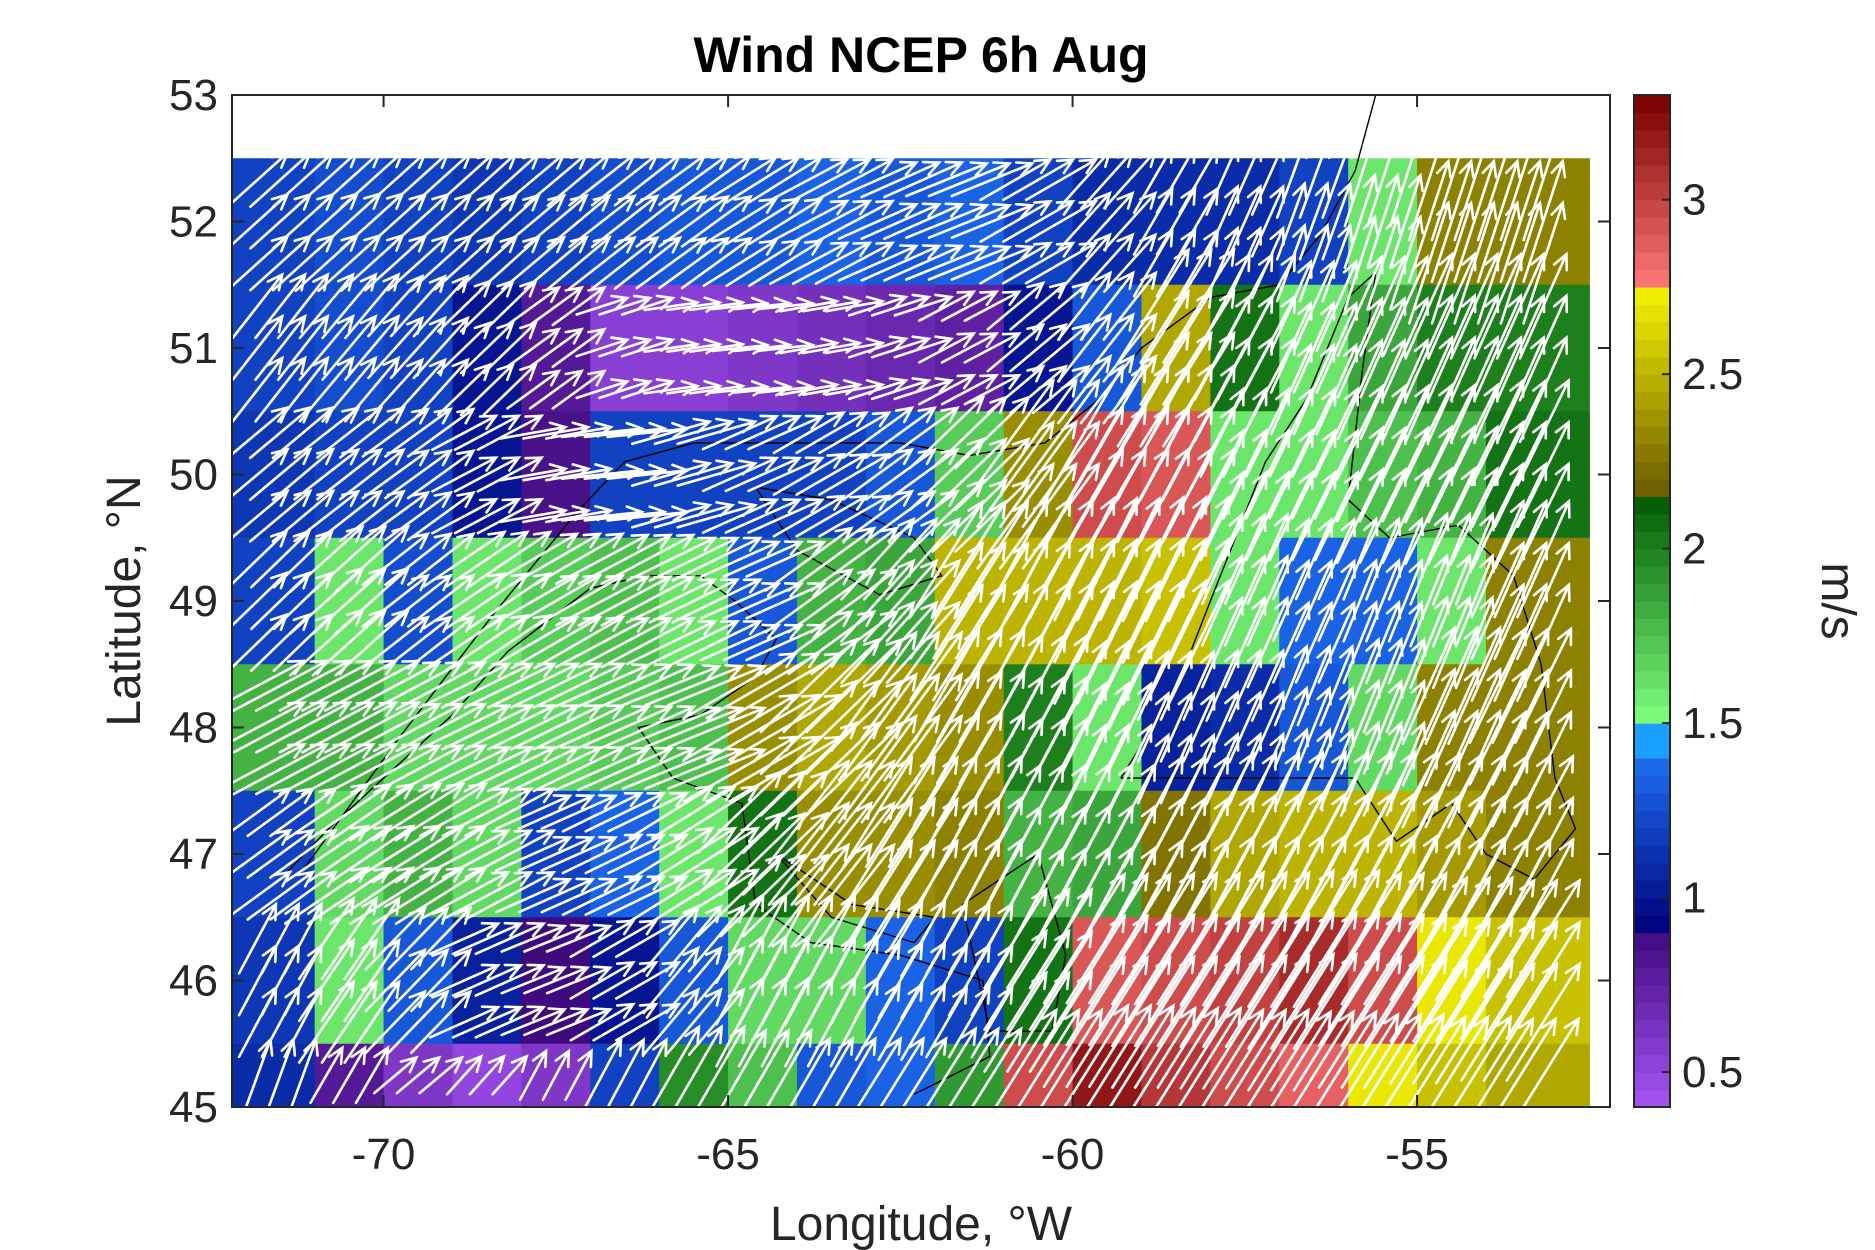 This screenshot has height=1250, width=1875. I want to click on x-tick-label: -55, so click(1417, 1154).